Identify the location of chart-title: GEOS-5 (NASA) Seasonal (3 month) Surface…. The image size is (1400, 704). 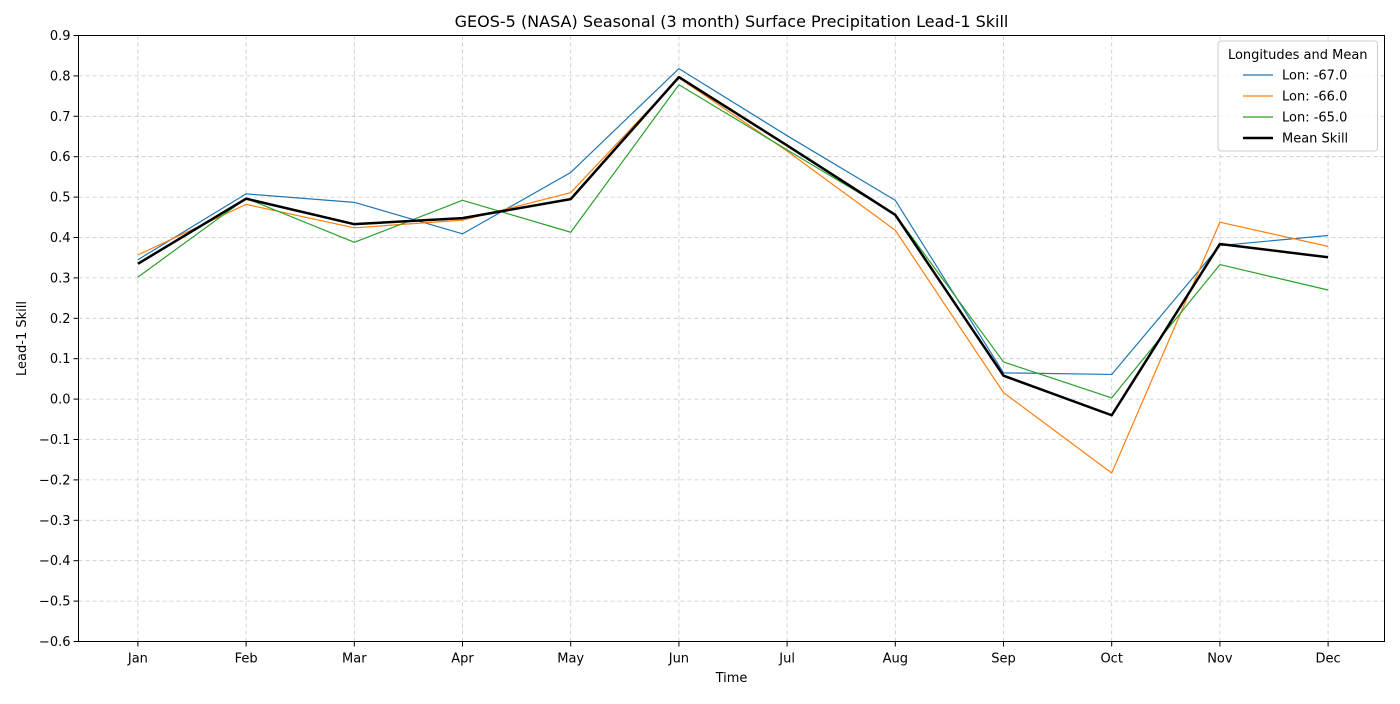
(732, 21).